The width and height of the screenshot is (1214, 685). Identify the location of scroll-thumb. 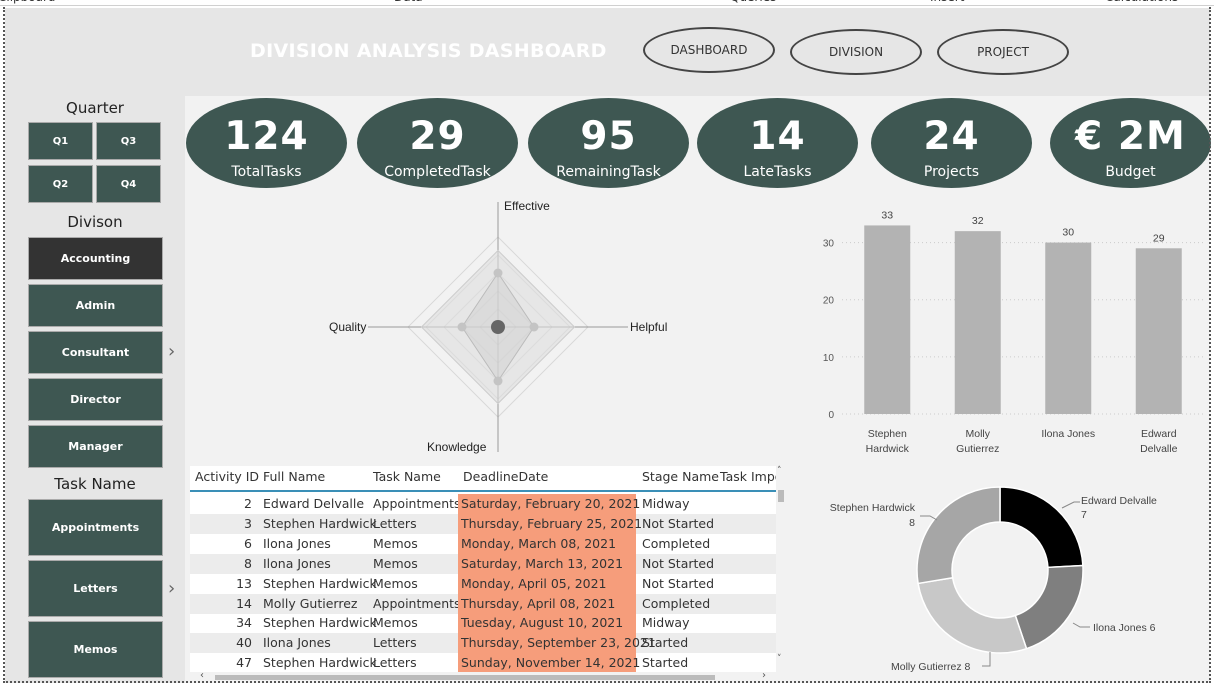
(781, 496).